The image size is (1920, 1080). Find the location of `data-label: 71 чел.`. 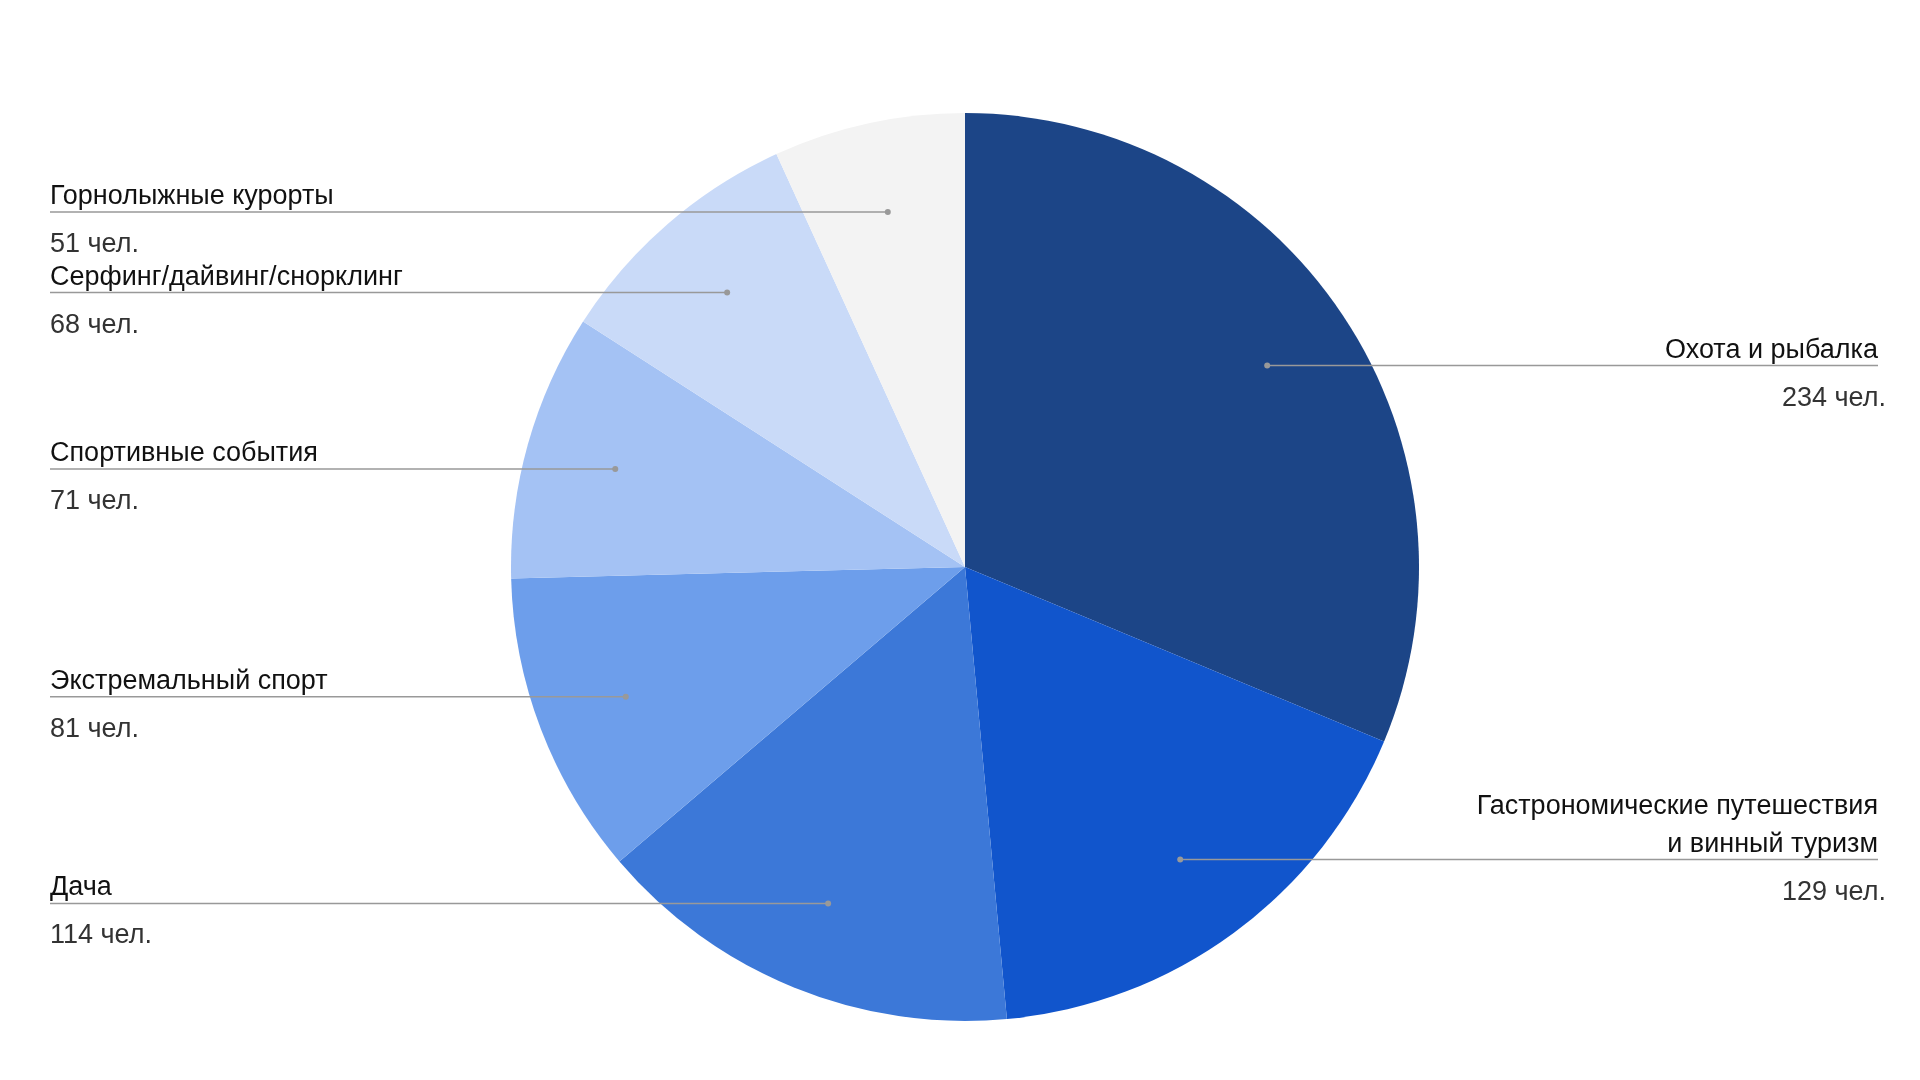

data-label: 71 чел. is located at coordinates (94, 500).